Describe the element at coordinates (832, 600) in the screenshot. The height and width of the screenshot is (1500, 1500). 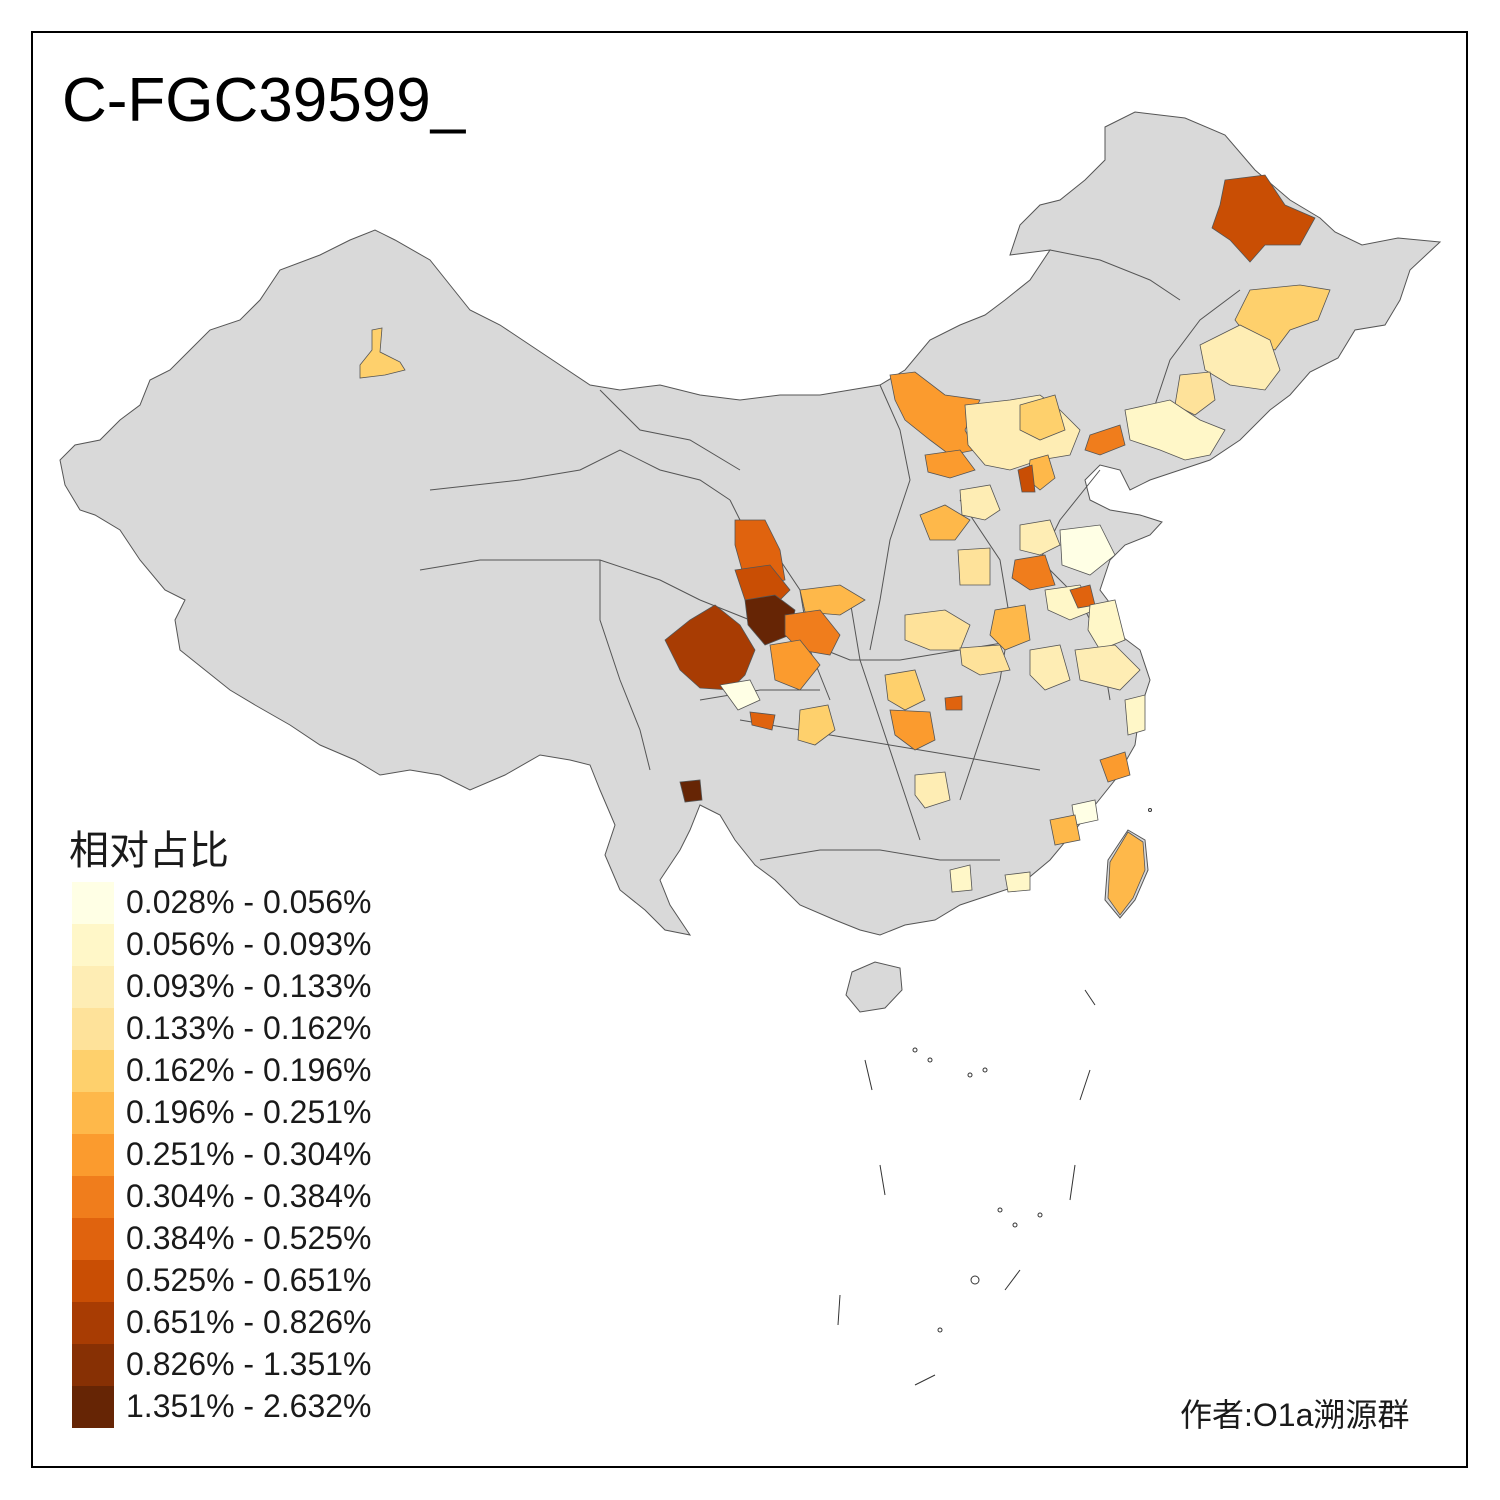
I see `region-shaanxi-hanzhong` at that location.